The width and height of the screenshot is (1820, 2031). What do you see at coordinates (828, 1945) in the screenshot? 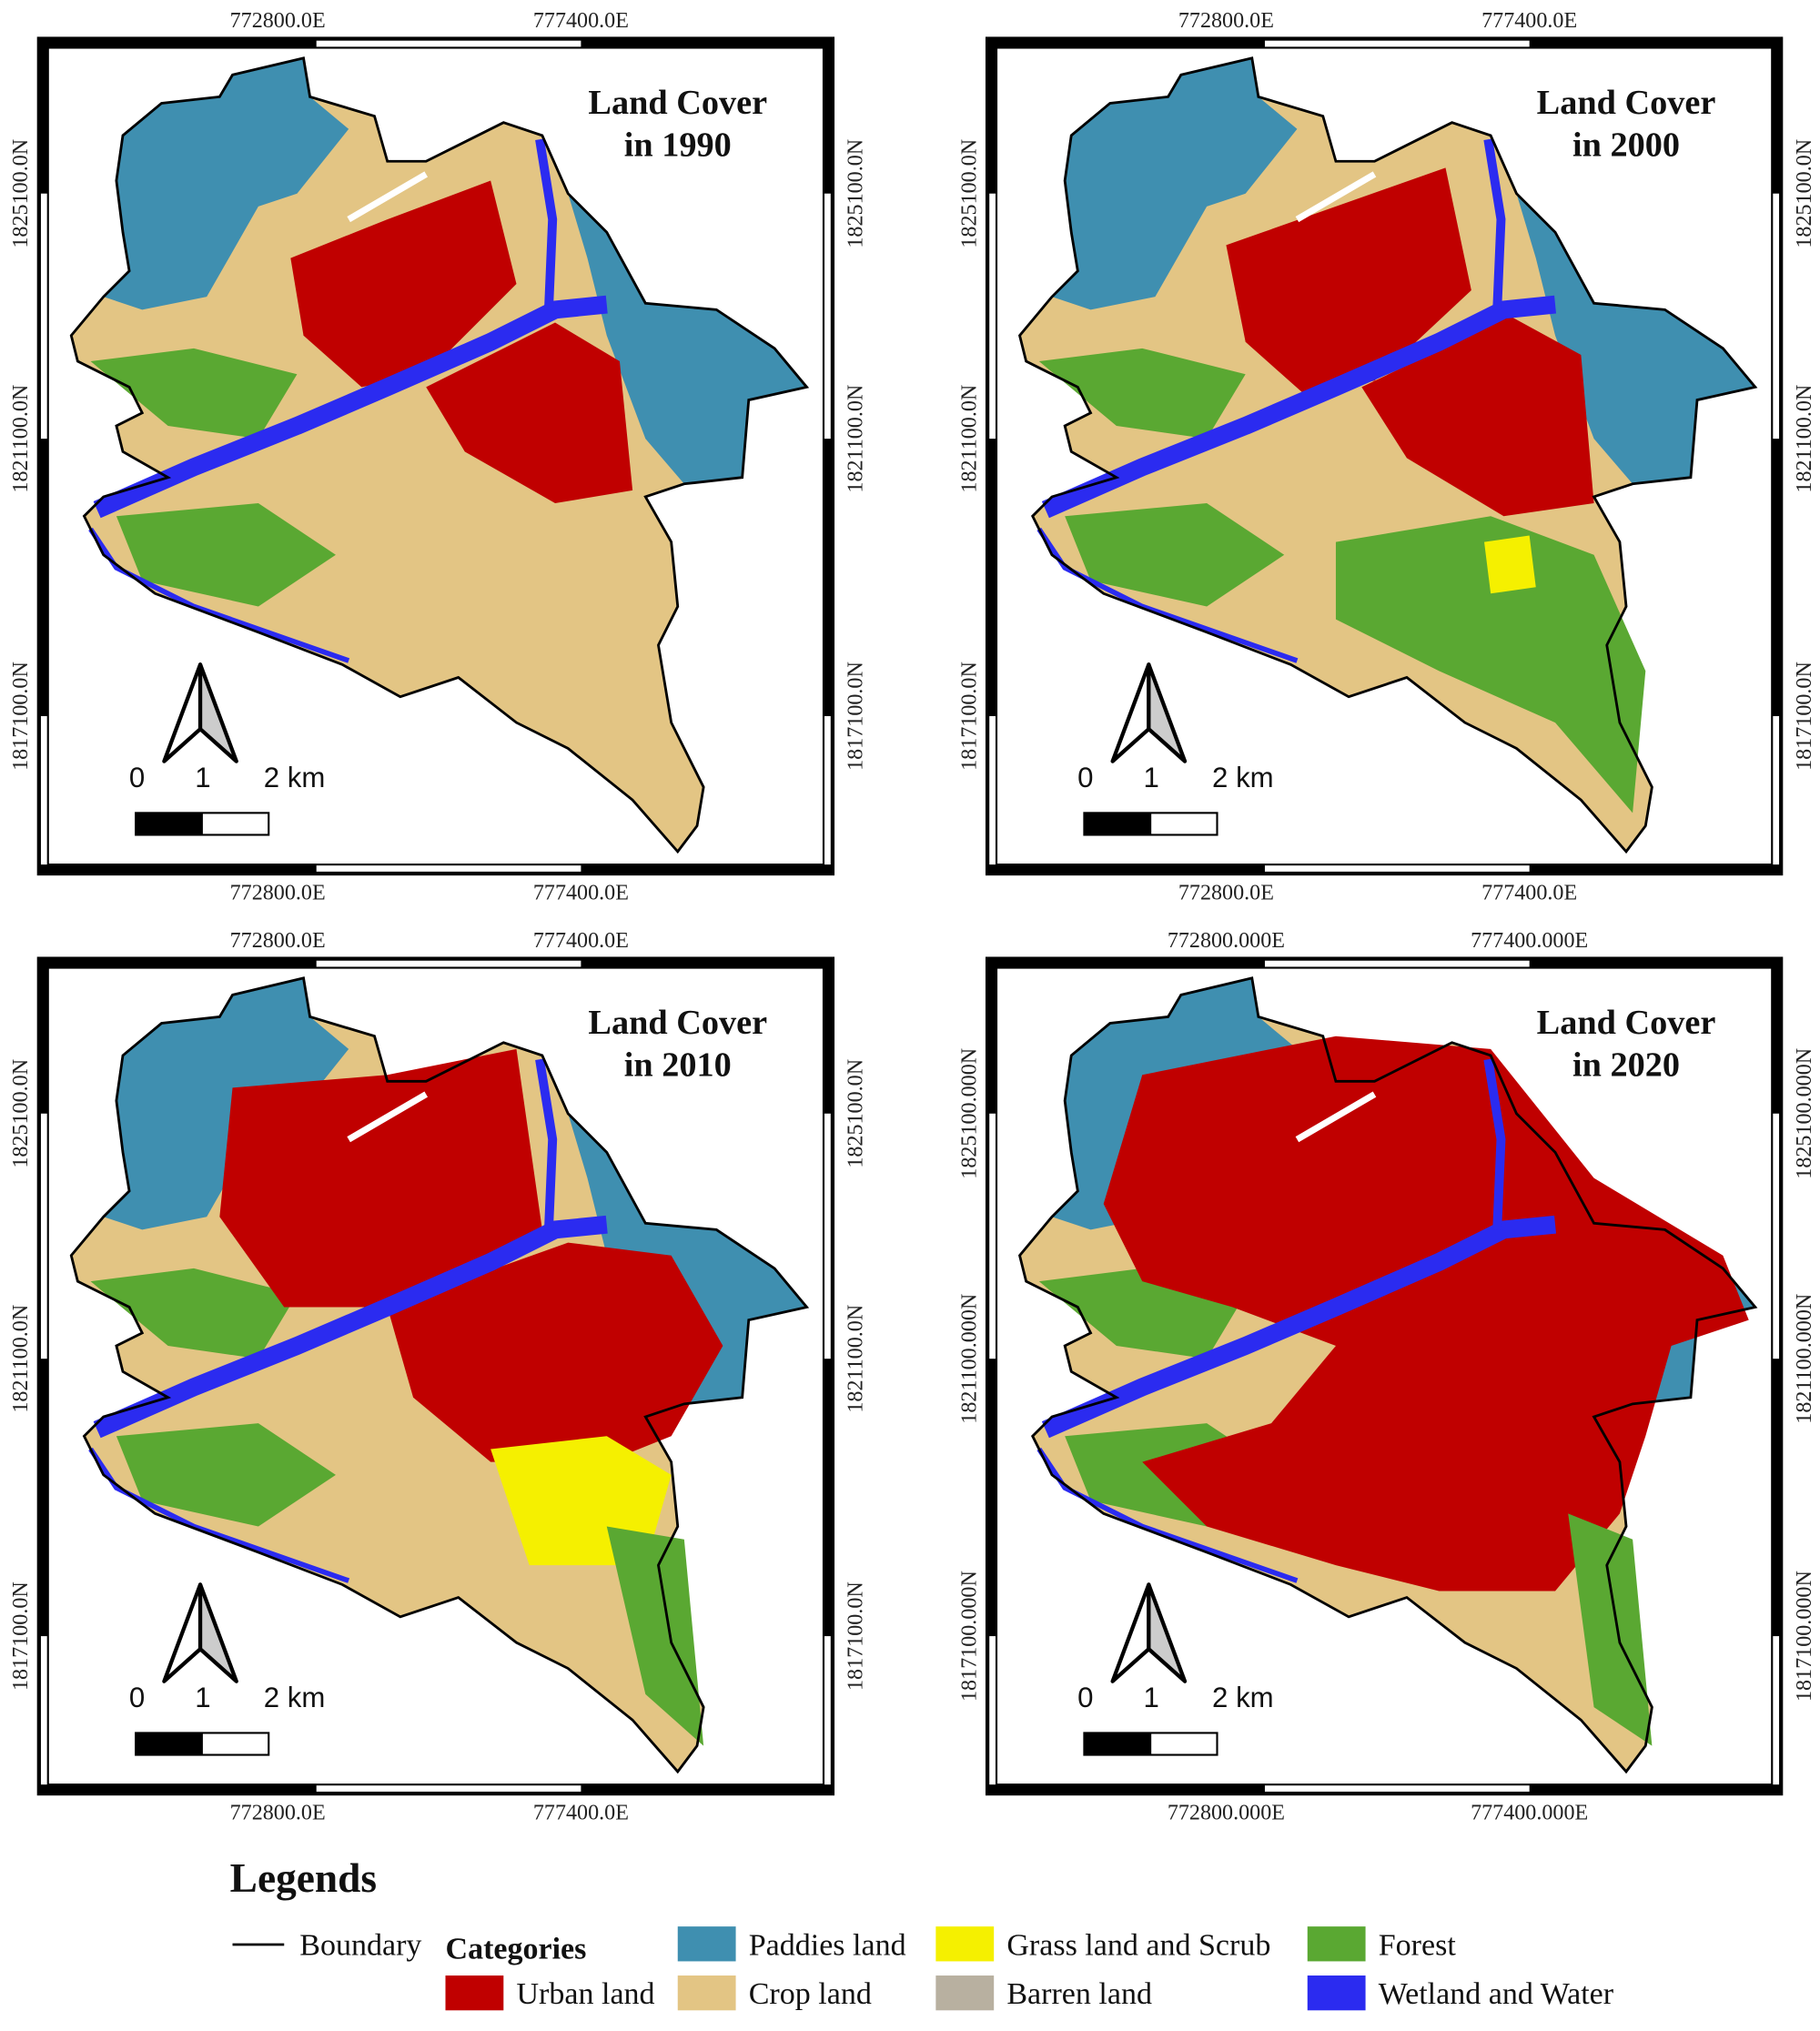
I see `legend-label: Paddies land` at bounding box center [828, 1945].